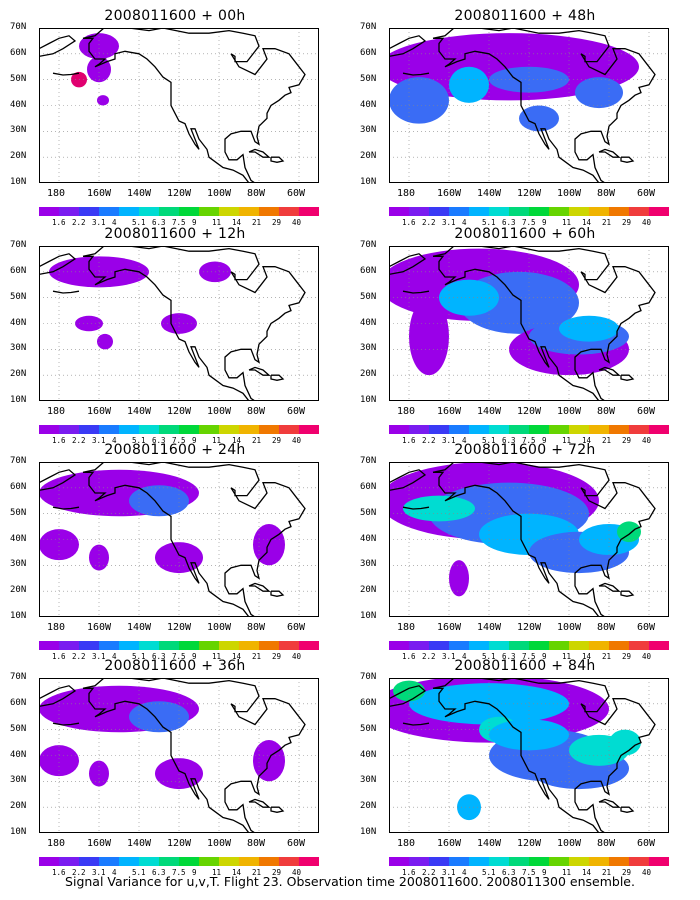 This screenshot has height=900, width=700. What do you see at coordinates (139, 440) in the screenshot?
I see `color-scale-label: 5.1` at bounding box center [139, 440].